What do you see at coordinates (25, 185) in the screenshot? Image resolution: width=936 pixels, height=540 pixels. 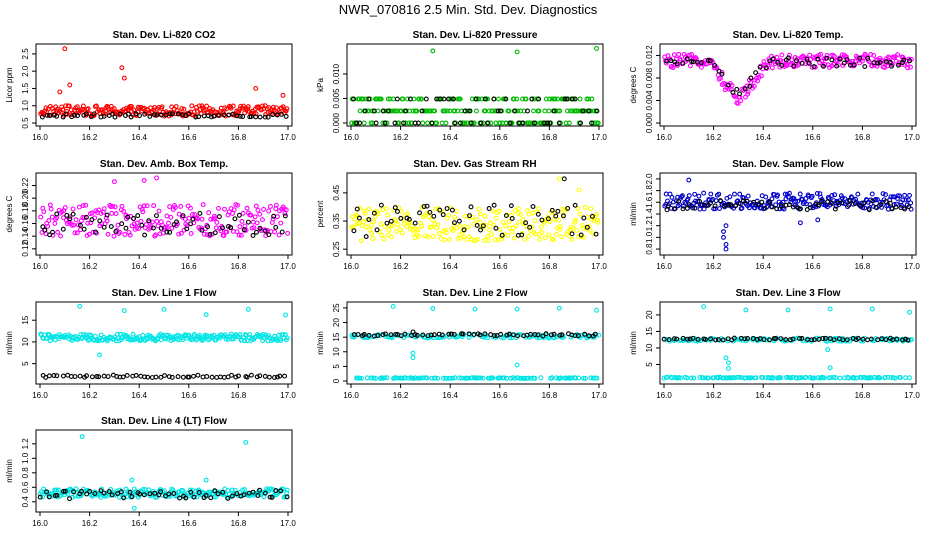 I see `y-tick-label: 0.22` at bounding box center [25, 185].